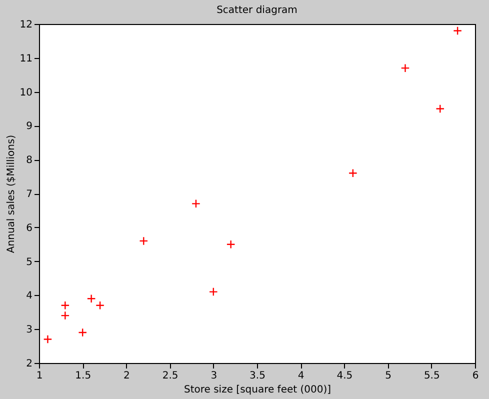 This screenshot has width=489, height=399. I want to click on chart-title: Scatter diagram, so click(257, 10).